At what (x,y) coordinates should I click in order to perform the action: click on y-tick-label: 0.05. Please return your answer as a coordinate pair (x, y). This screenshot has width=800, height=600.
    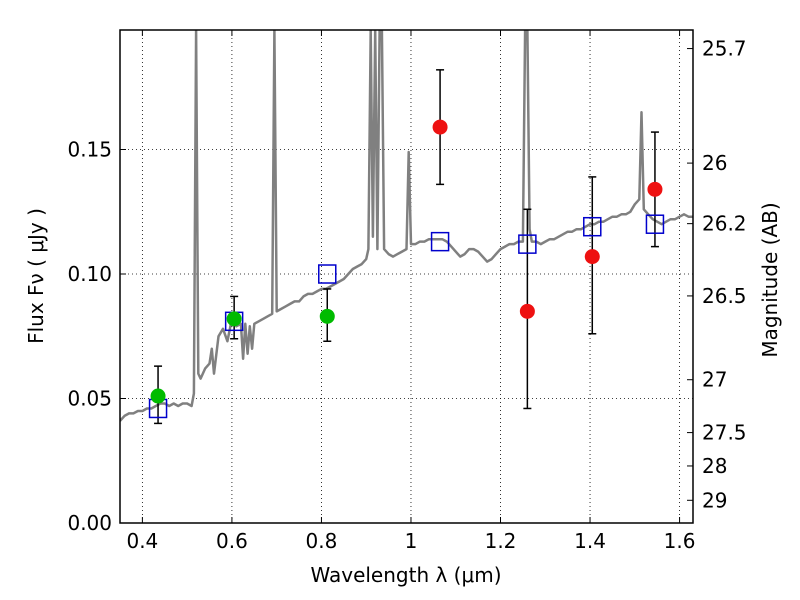
    Looking at the image, I should click on (89, 399).